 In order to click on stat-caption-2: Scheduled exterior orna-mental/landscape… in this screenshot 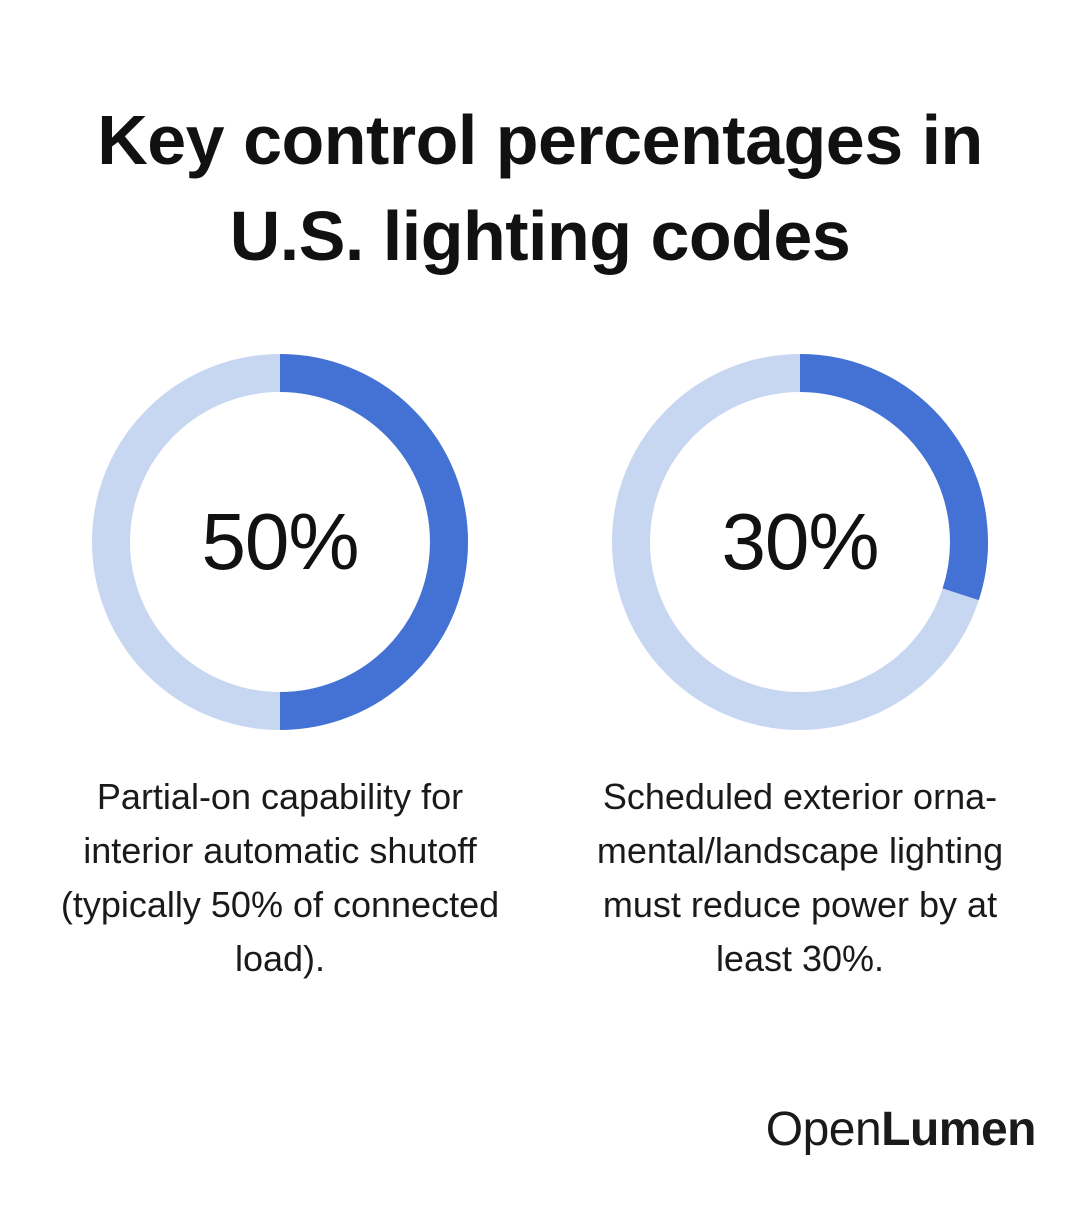, I will do `click(800, 877)`.